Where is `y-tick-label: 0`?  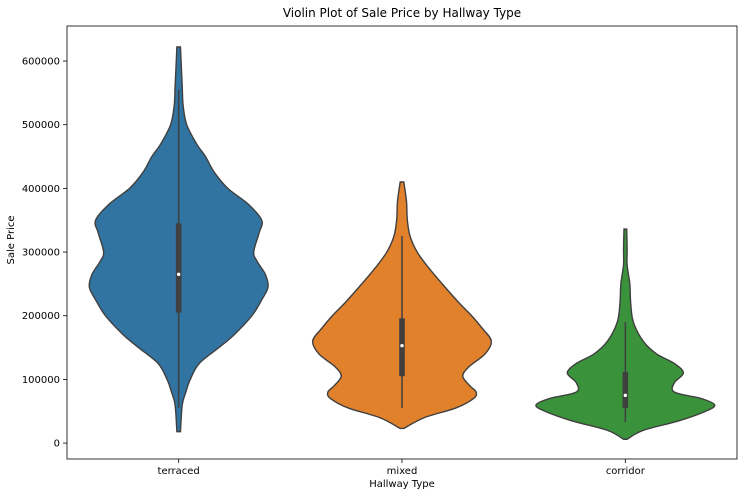
y-tick-label: 0 is located at coordinates (57, 444).